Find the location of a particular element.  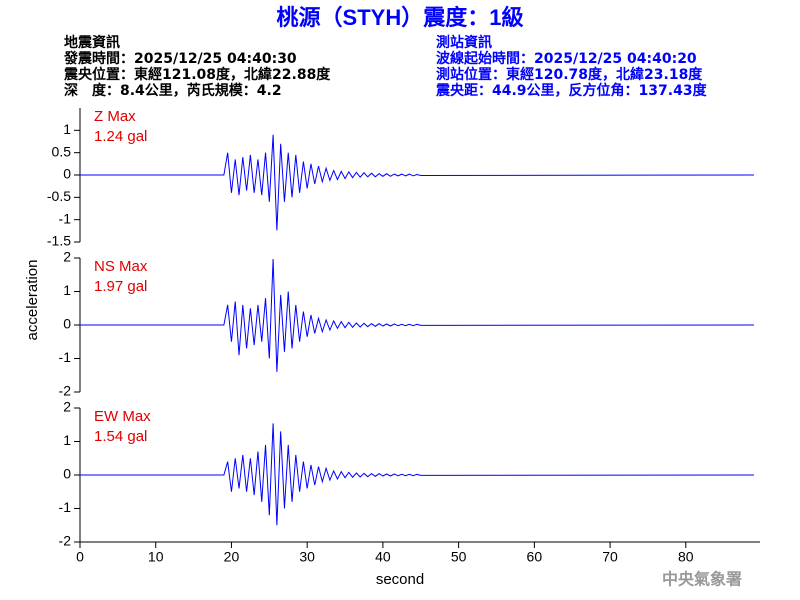

x-tick-label: 30 is located at coordinates (307, 557).